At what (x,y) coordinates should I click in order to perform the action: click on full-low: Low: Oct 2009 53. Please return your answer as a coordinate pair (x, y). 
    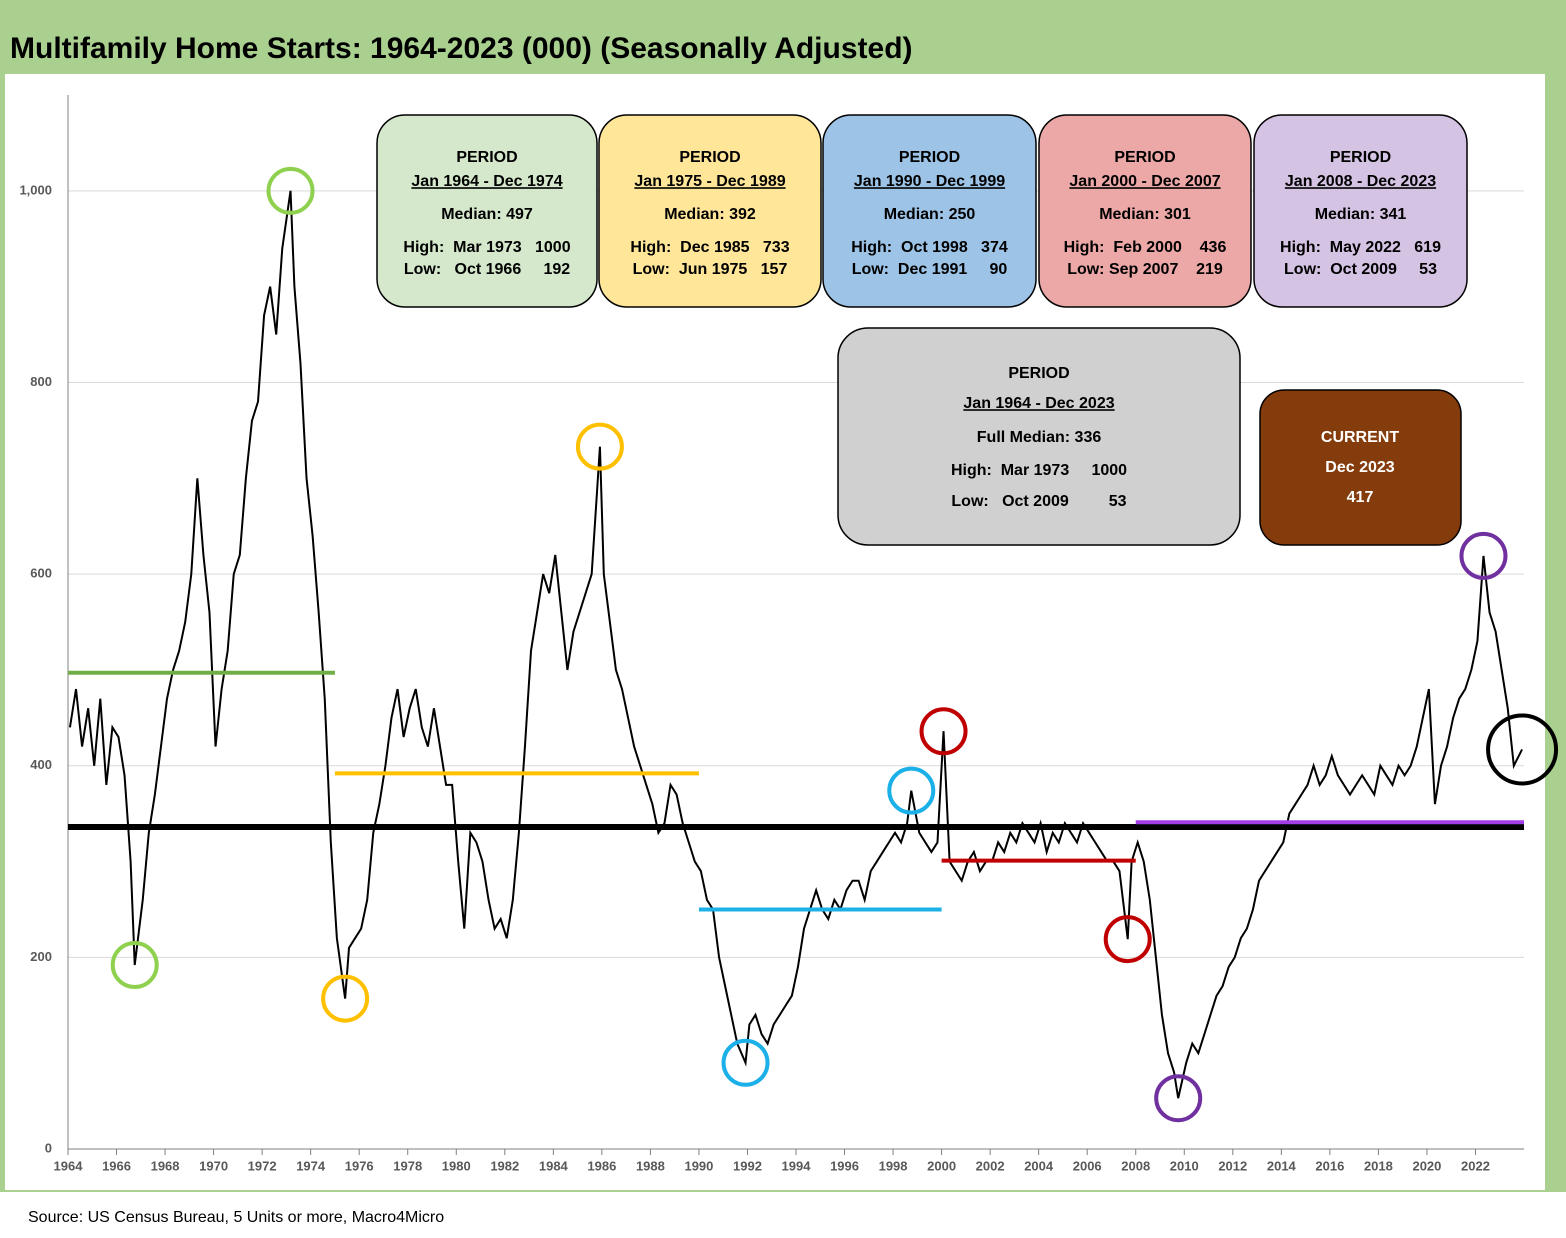
    Looking at the image, I should click on (1038, 501).